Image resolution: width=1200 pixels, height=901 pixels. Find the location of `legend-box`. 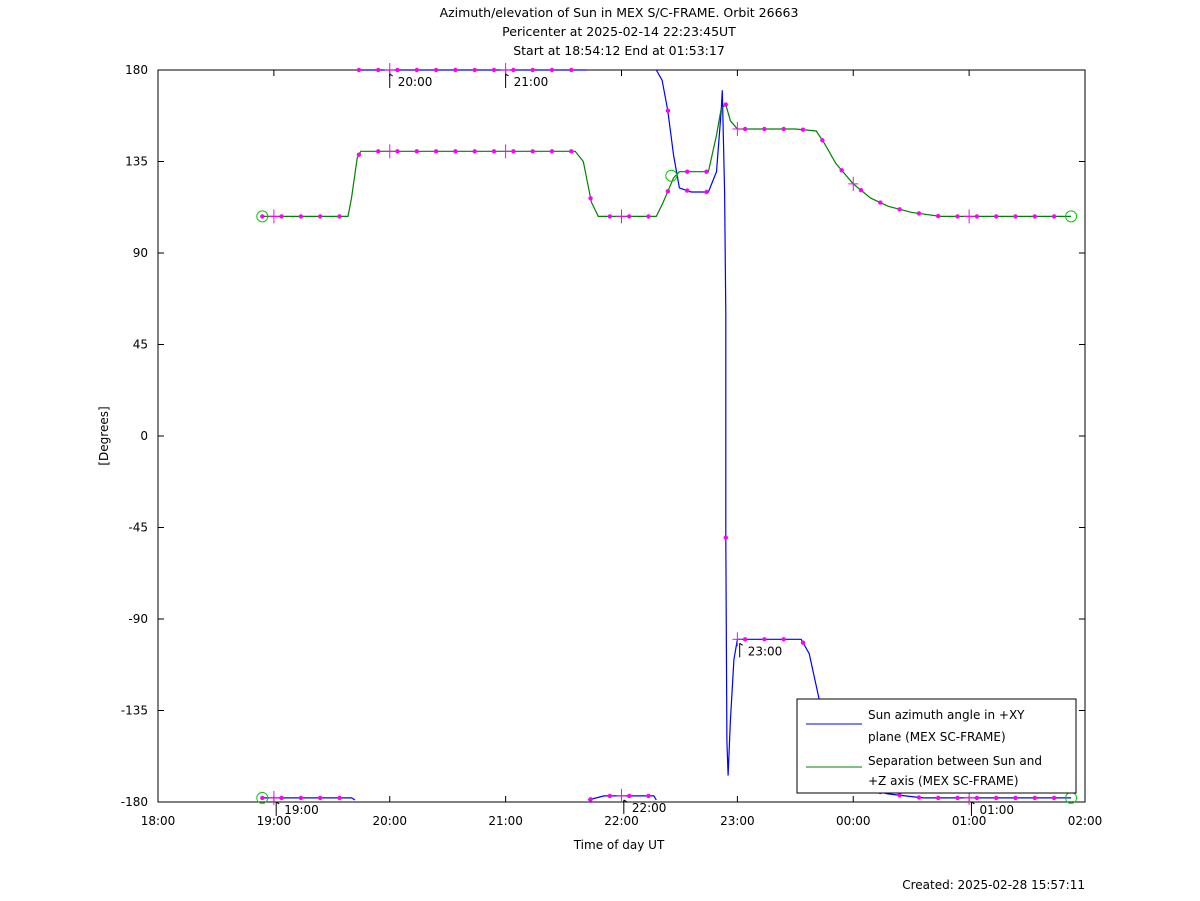

legend-box is located at coordinates (936, 746).